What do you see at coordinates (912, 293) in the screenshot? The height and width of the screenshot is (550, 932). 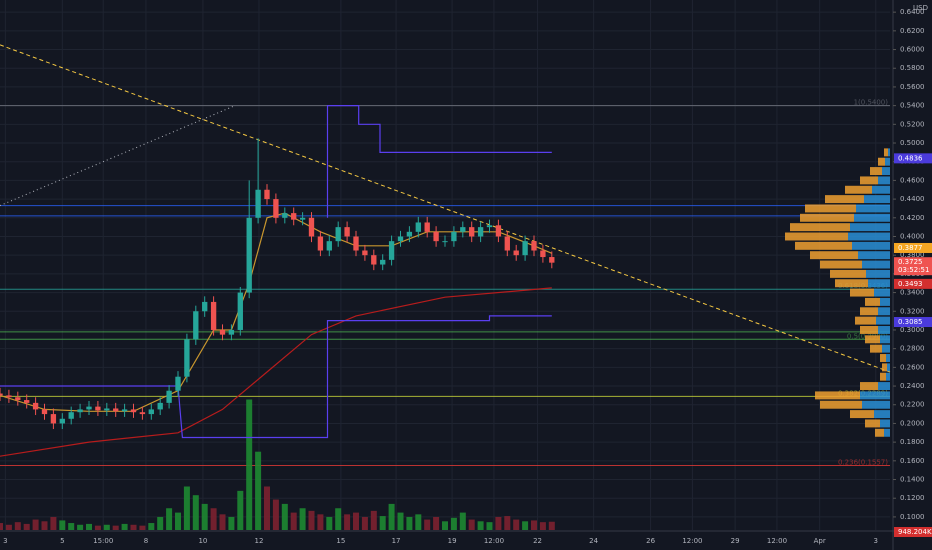 I see `y-tick-label: 0.3400` at bounding box center [912, 293].